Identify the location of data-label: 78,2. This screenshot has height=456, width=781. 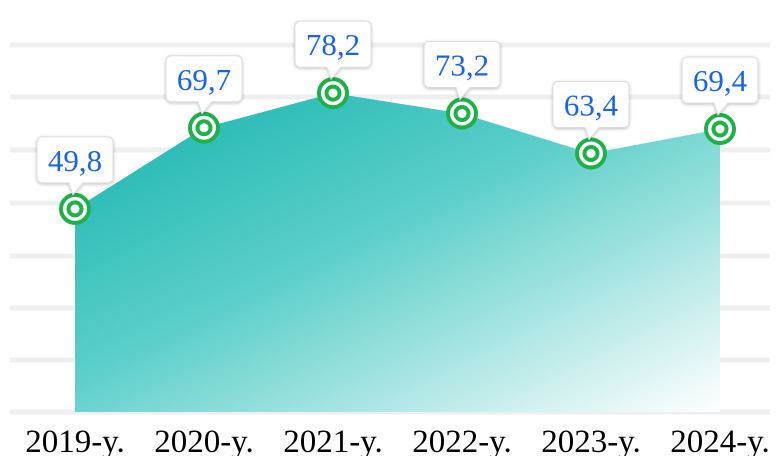
(333, 44).